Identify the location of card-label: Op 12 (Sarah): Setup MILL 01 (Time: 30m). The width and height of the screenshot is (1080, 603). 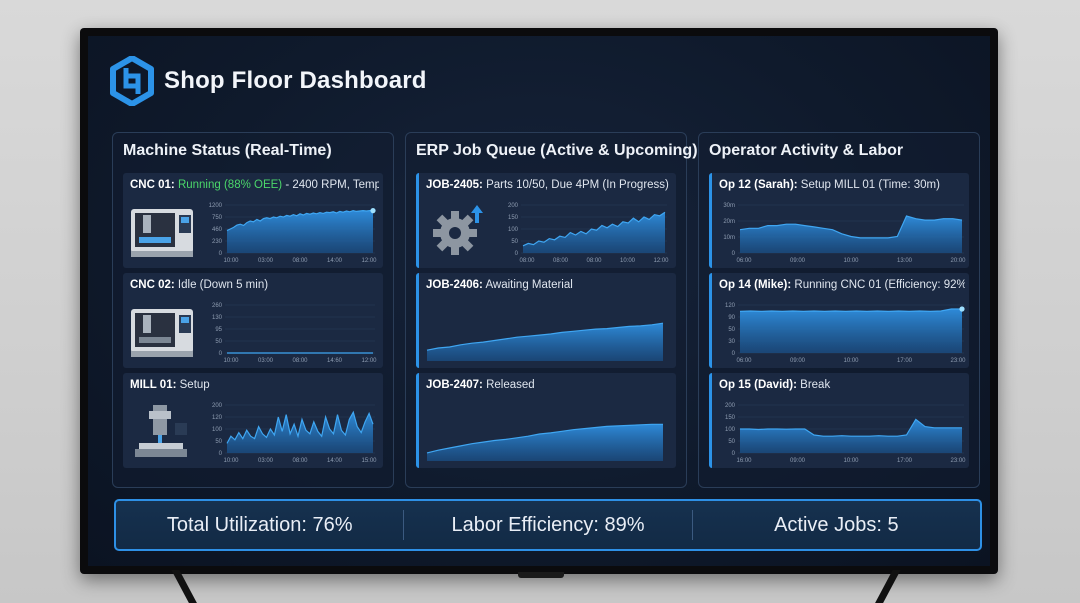
(842, 185).